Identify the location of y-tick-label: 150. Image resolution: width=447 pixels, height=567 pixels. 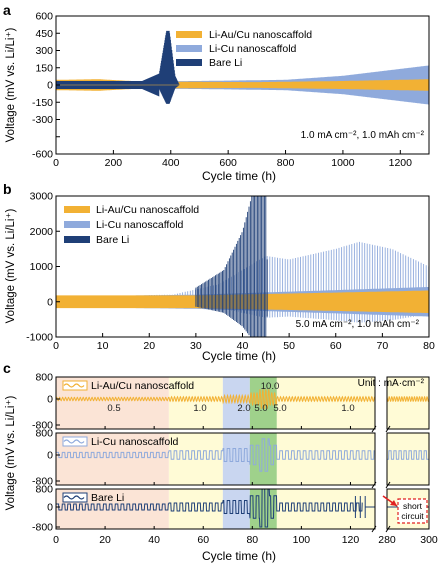
(44, 68).